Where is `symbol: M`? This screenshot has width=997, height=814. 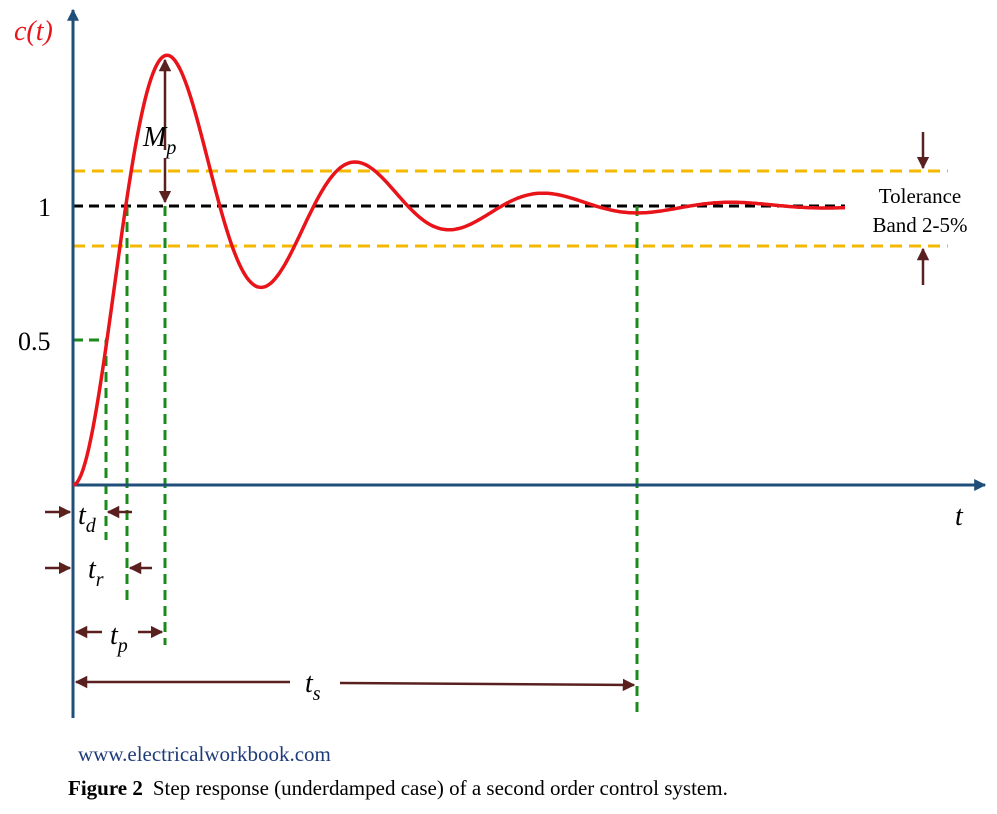
symbol: M is located at coordinates (155, 137).